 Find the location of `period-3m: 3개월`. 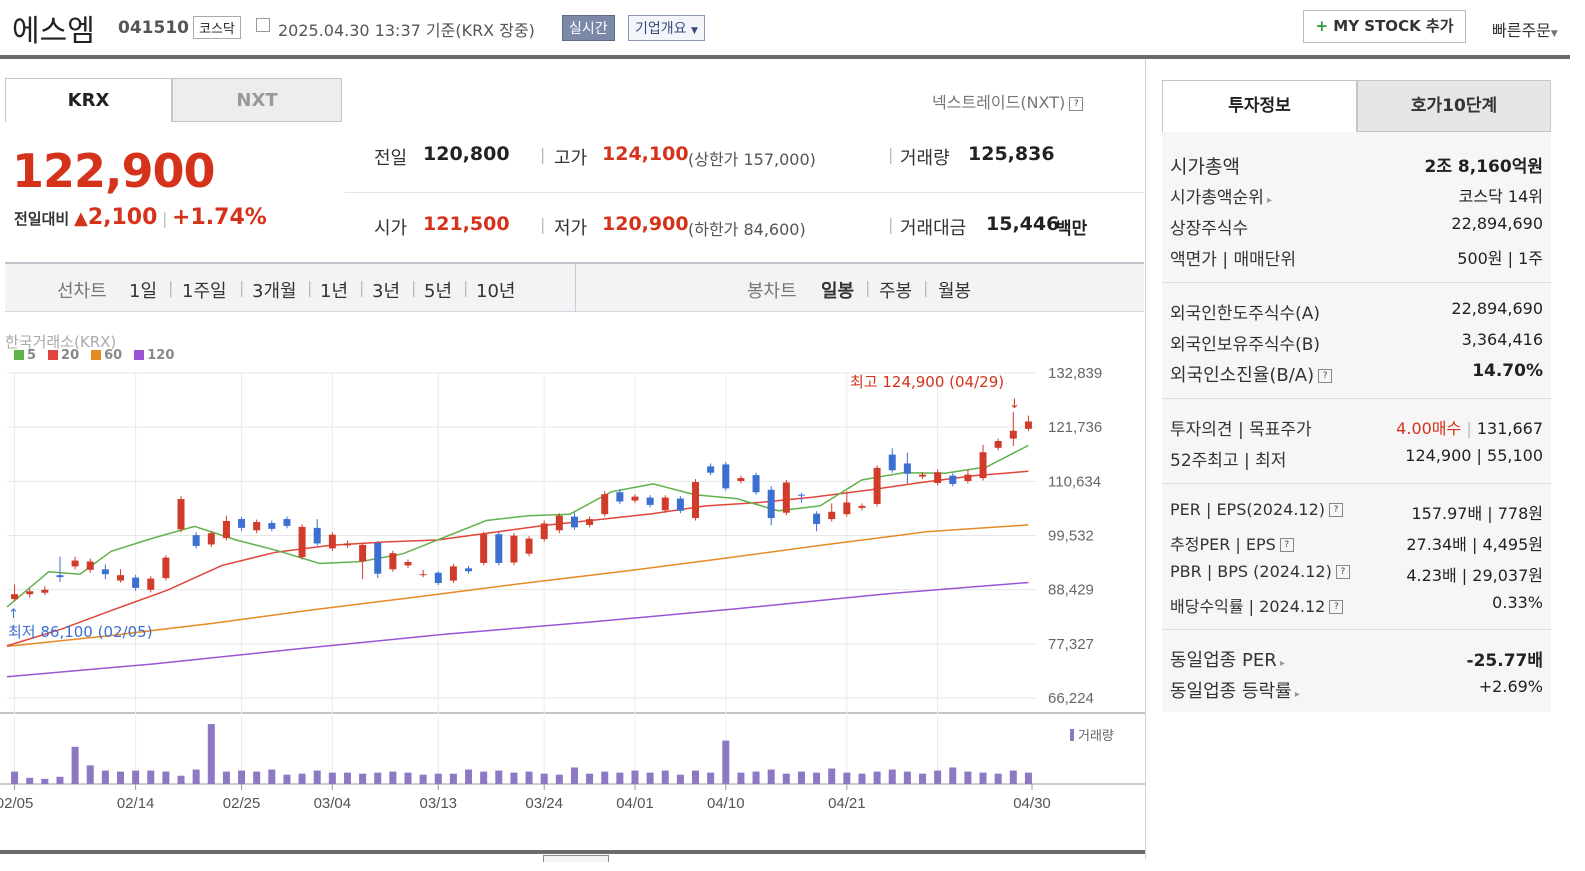

period-3m: 3개월 is located at coordinates (274, 291).